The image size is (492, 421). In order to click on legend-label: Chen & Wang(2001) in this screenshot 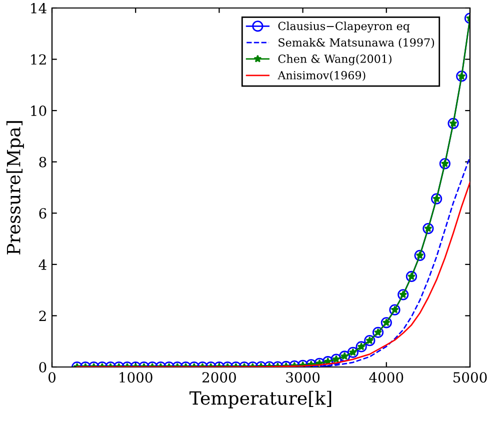, I will do `click(335, 60)`.